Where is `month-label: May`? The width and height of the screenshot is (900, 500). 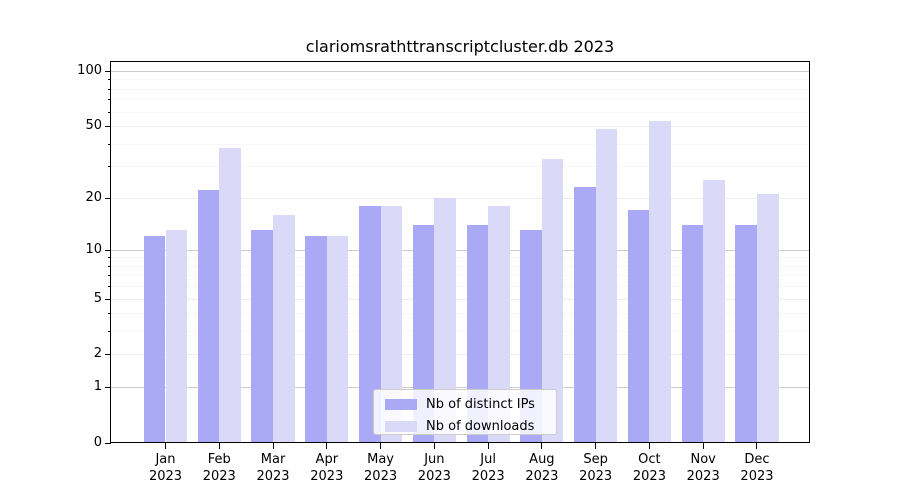 month-label: May is located at coordinates (381, 459).